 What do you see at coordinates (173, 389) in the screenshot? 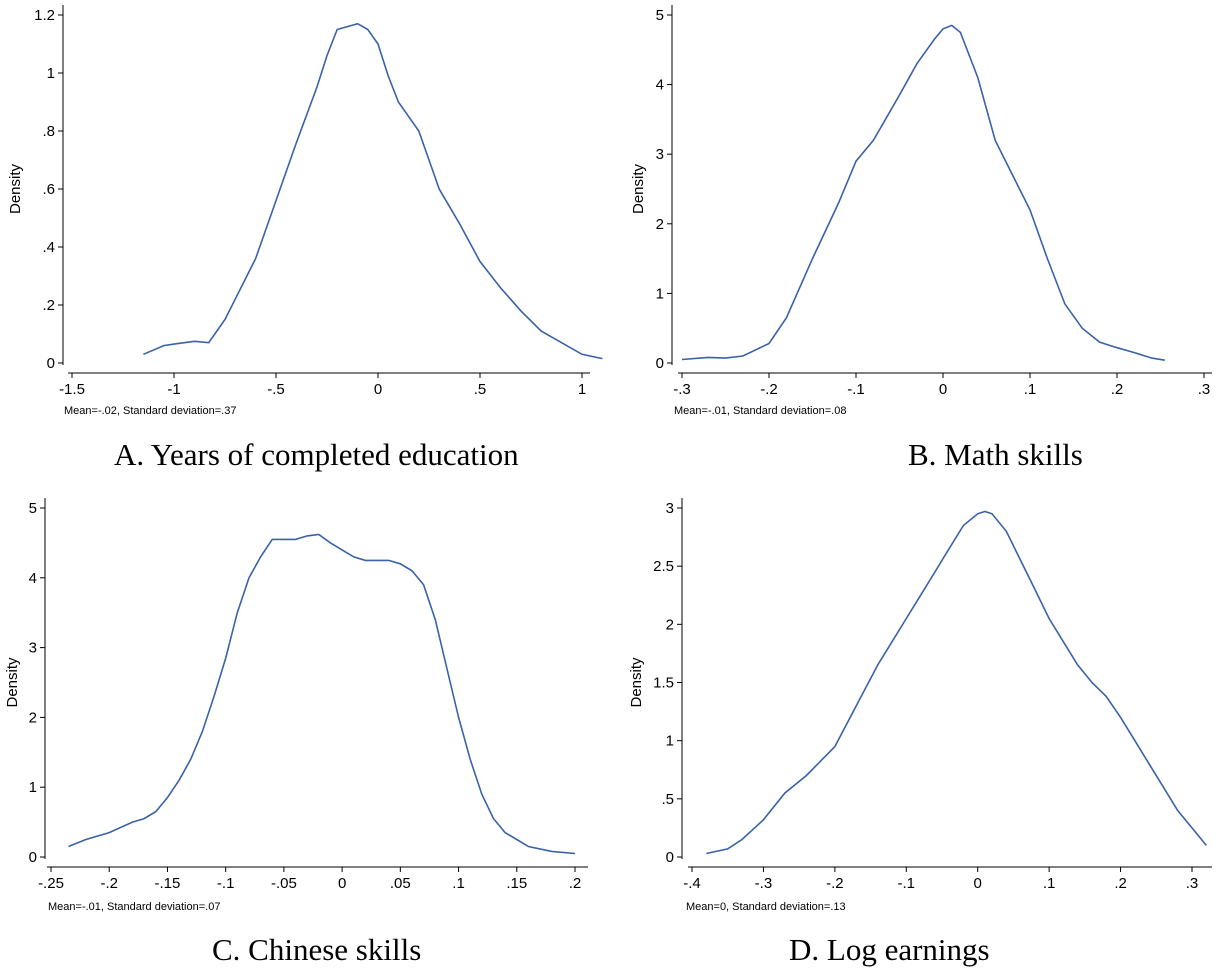
I see `x-tick-label: -1` at bounding box center [173, 389].